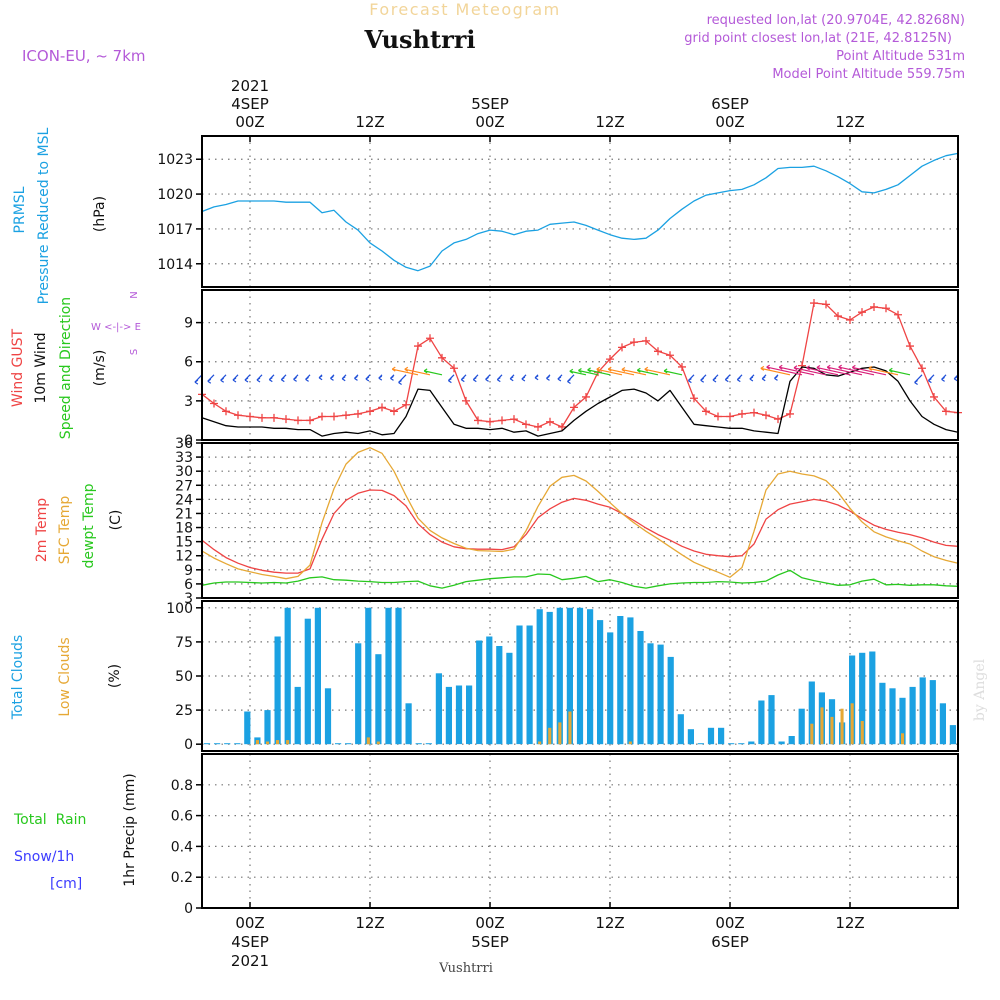 This screenshot has width=1000, height=1000. What do you see at coordinates (188, 745) in the screenshot?
I see `y-tick-label: 0` at bounding box center [188, 745].